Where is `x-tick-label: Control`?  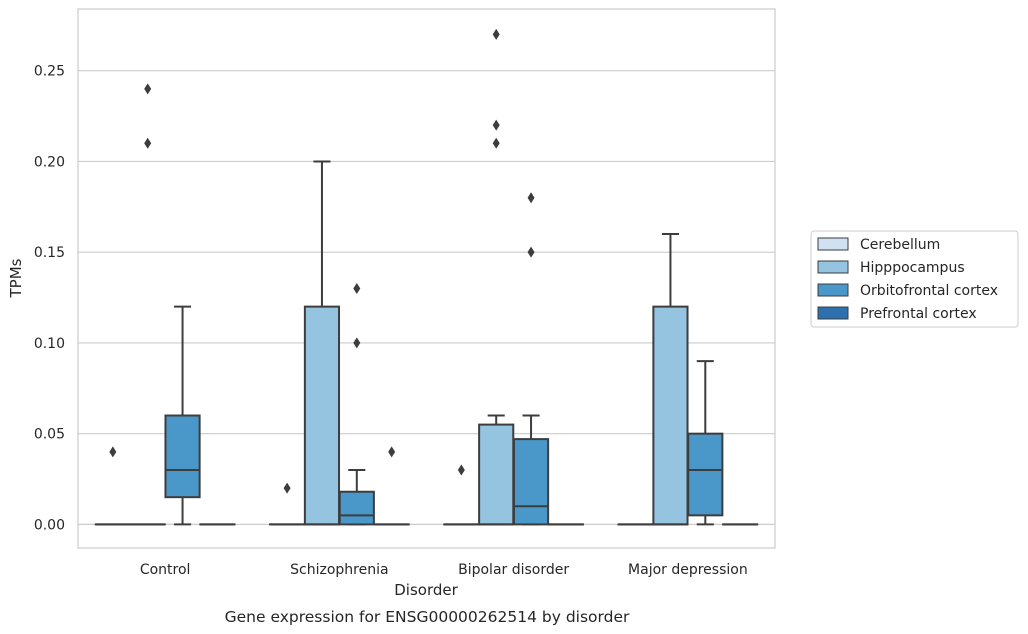 x-tick-label: Control is located at coordinates (165, 570).